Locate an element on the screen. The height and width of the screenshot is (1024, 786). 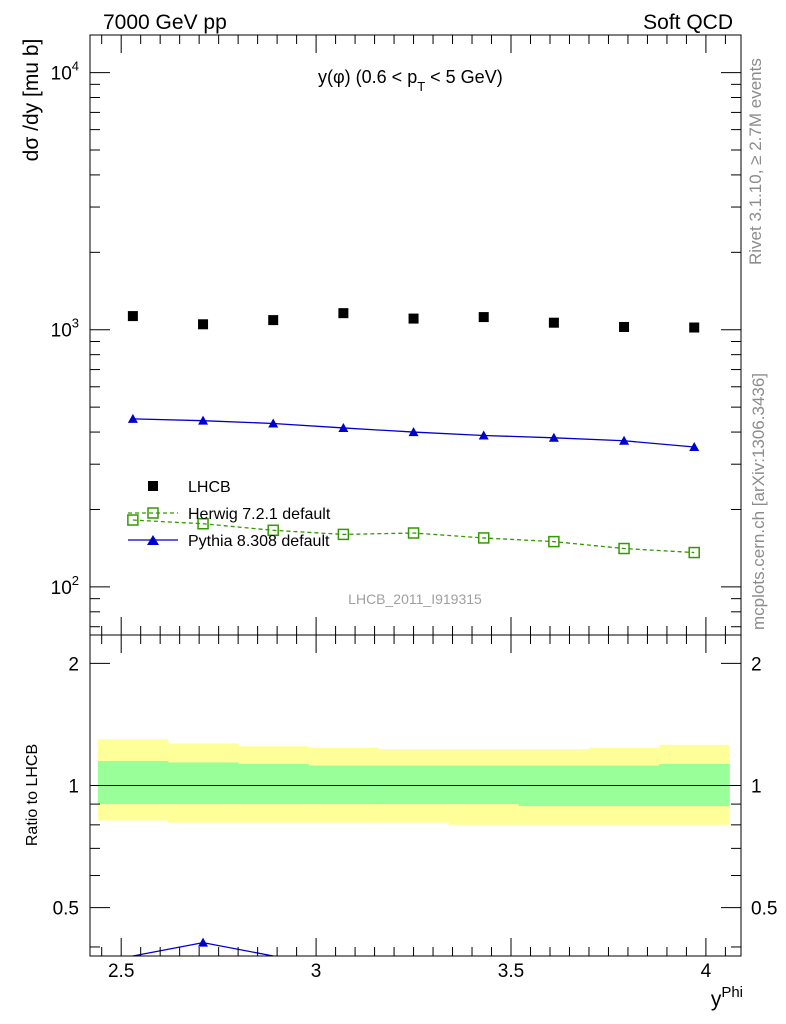
header-right: Soft QCD is located at coordinates (688, 22).